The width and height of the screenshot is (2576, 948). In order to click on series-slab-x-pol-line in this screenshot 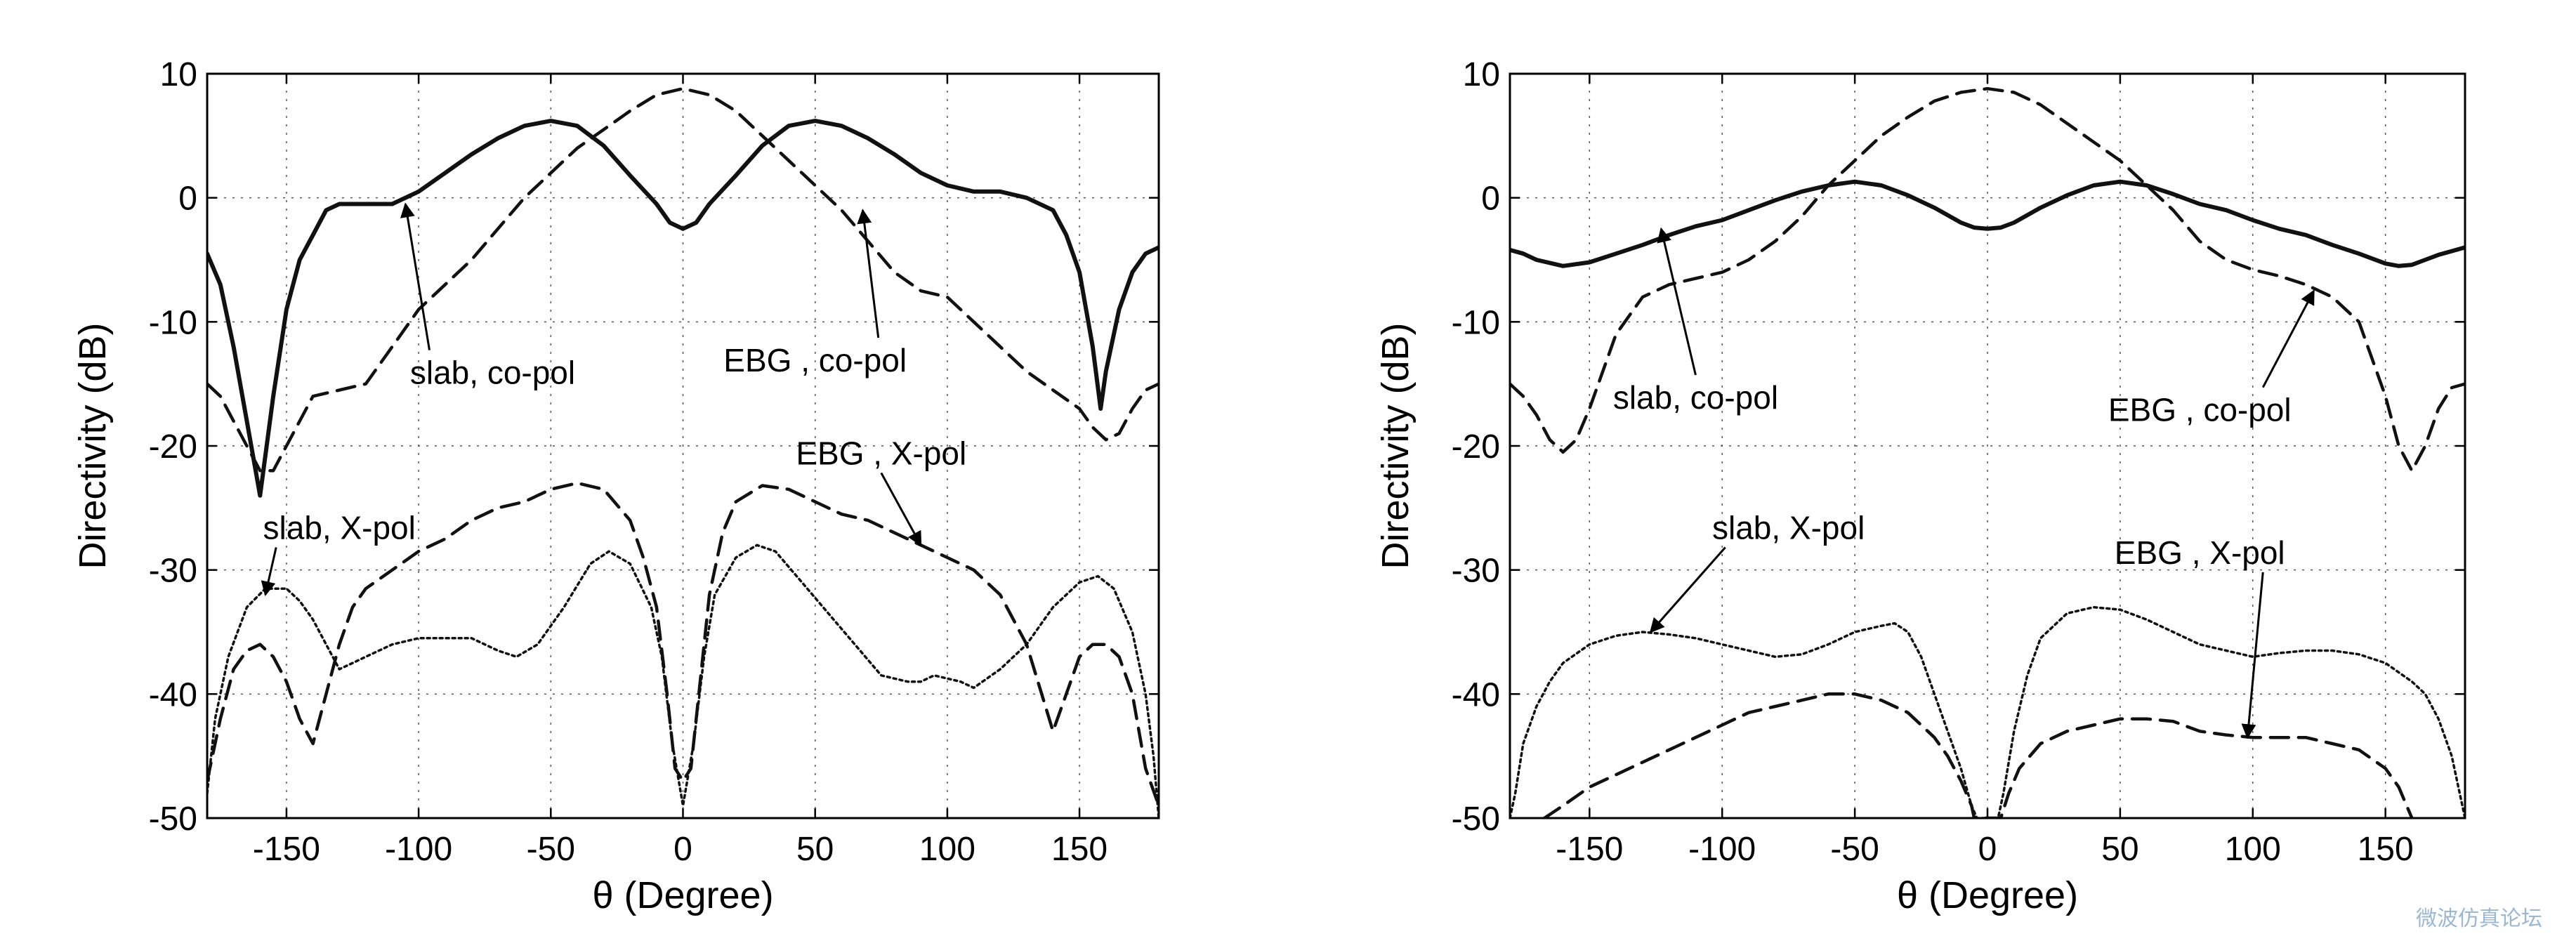, I will do `click(683, 681)`.